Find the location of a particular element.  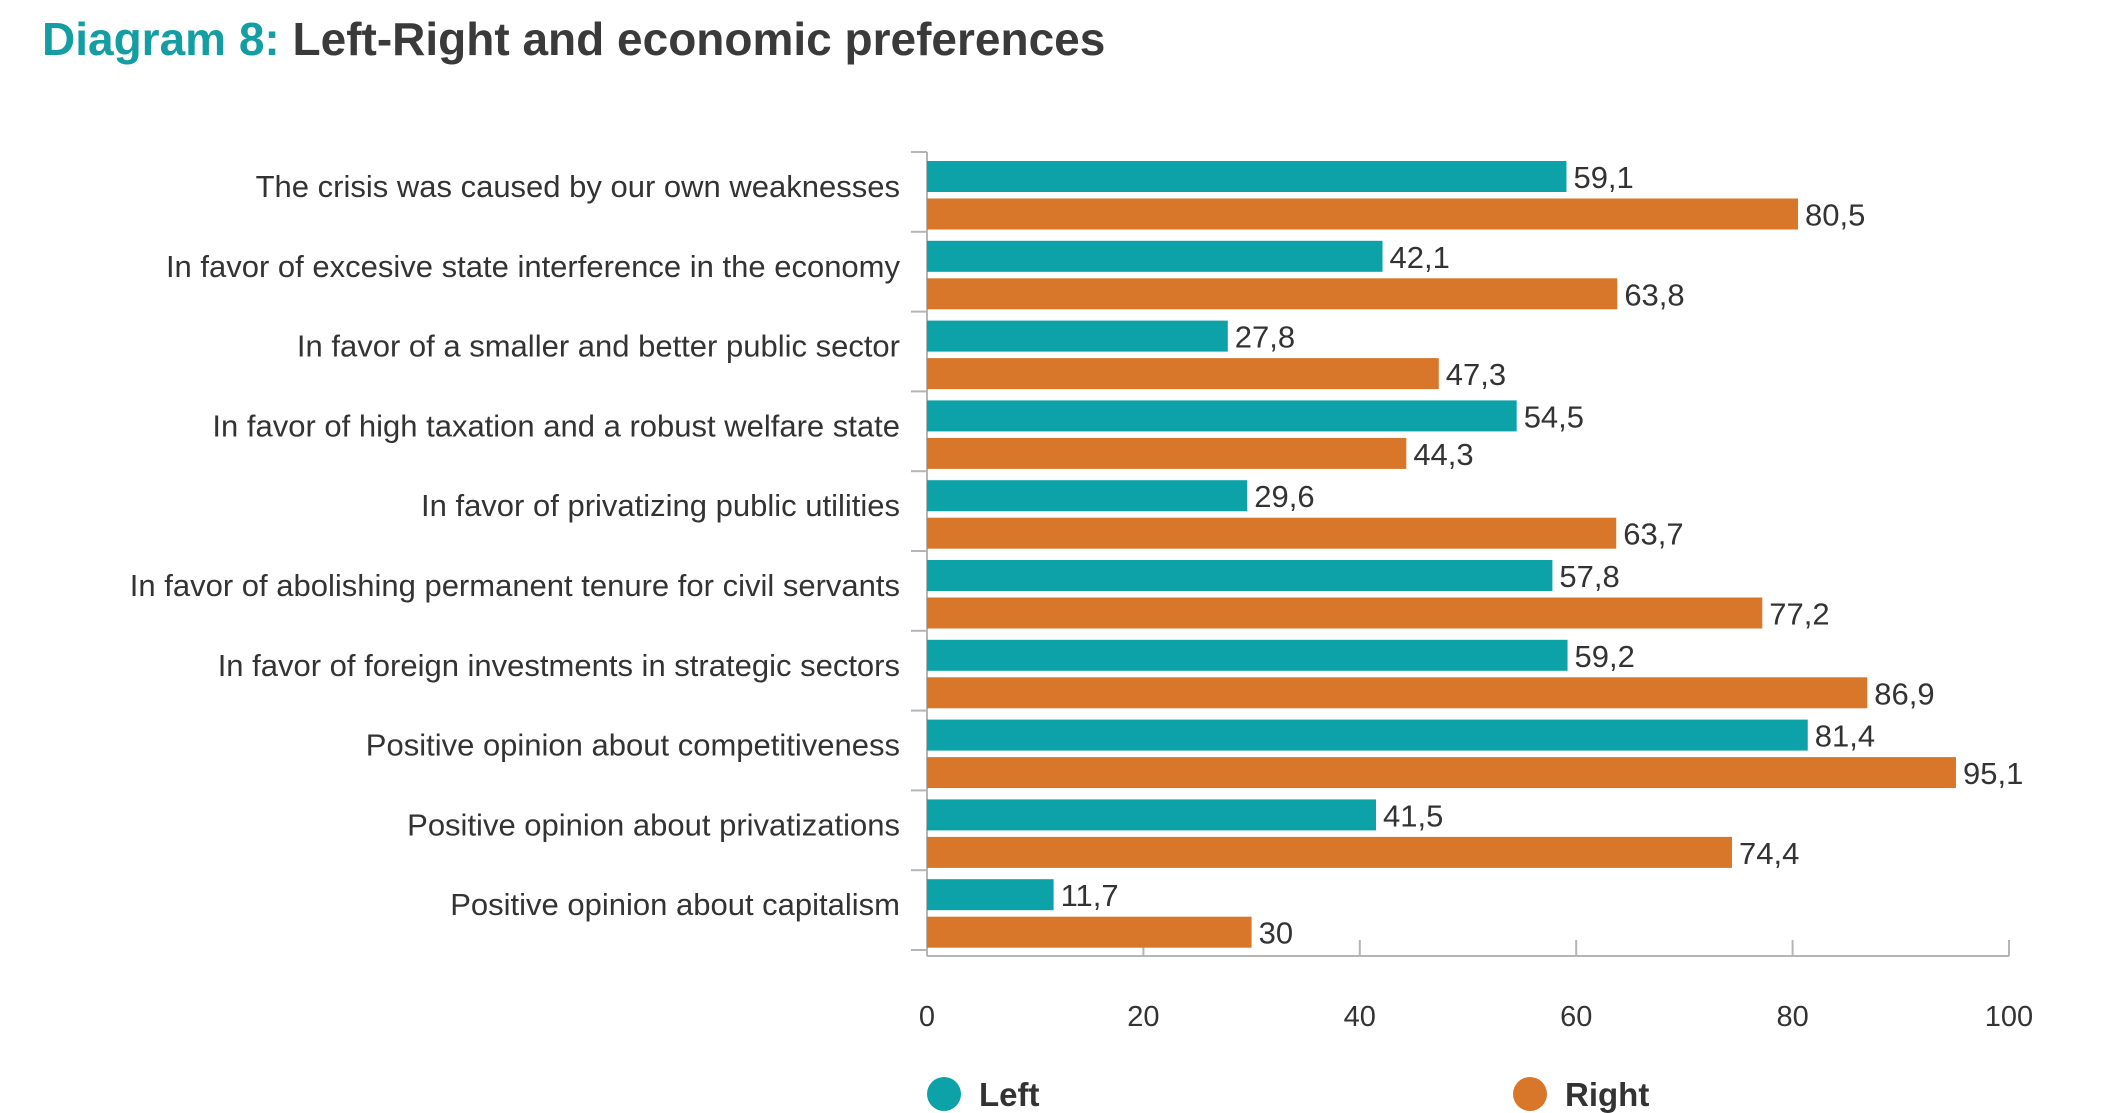

value-label-right: 95,1 is located at coordinates (1993, 773).